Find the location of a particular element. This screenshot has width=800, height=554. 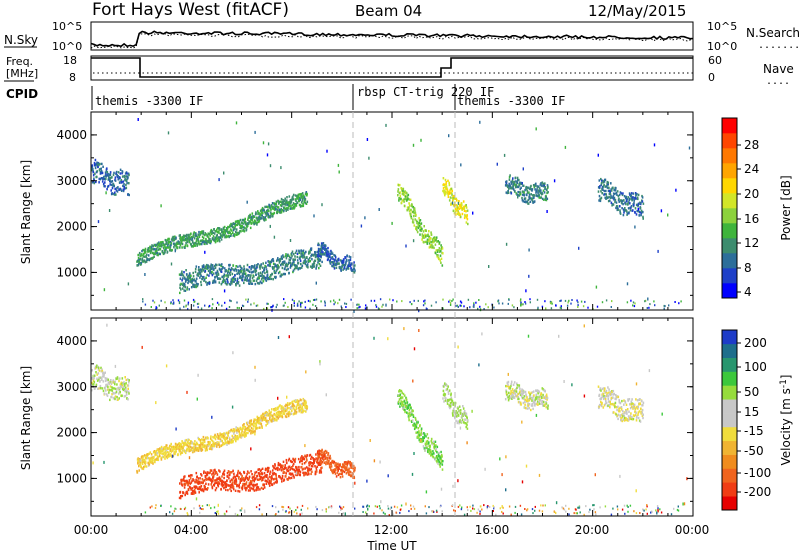

freq-tick-top-left: 18 is located at coordinates (70, 60).